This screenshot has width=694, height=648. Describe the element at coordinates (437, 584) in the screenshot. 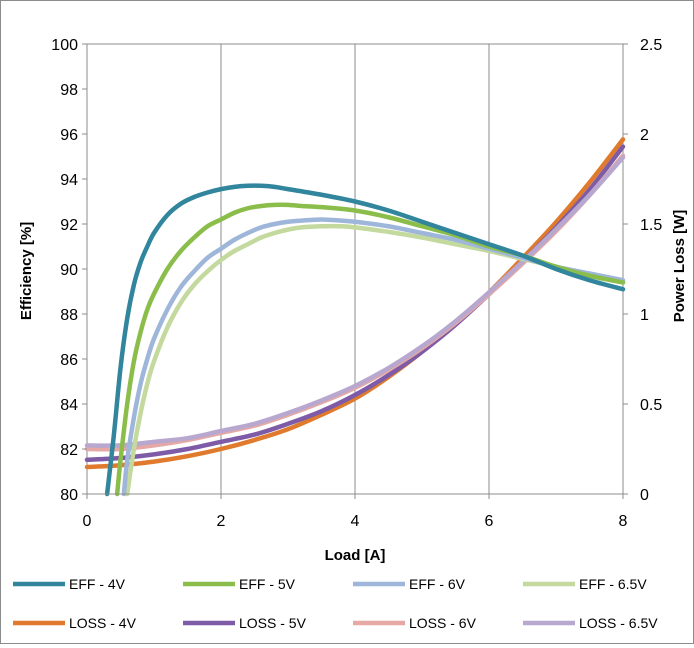

I see `legend-label-eff-6v: EFF - 6V` at that location.